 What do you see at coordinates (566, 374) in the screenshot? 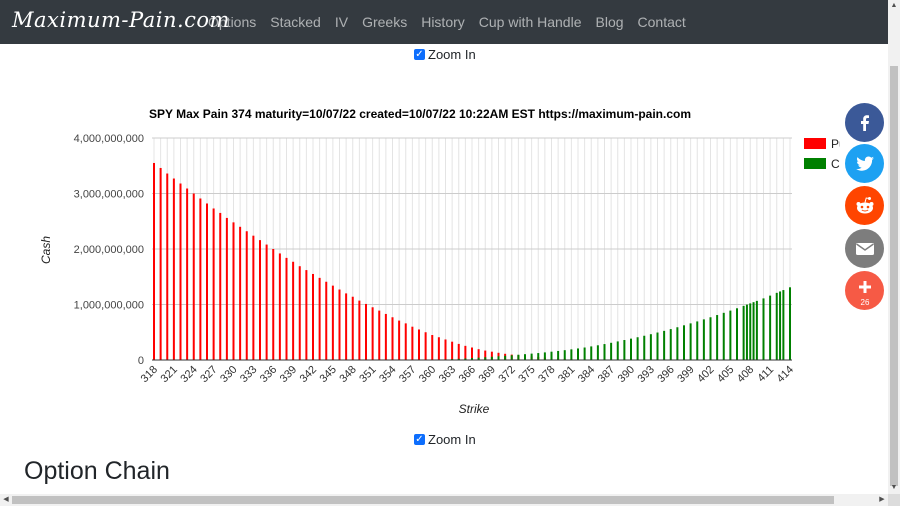
I see `x-tick-label: 381` at bounding box center [566, 374].